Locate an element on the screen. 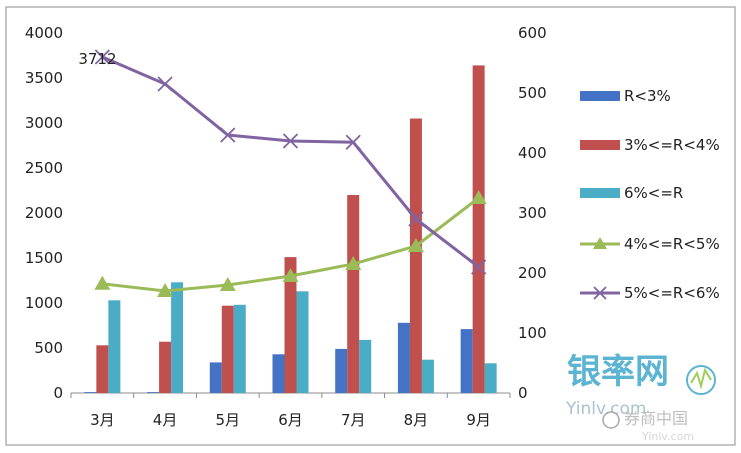 The height and width of the screenshot is (453, 741). legend-label-5%<=R<6%: 5%<=R<6% is located at coordinates (672, 293).